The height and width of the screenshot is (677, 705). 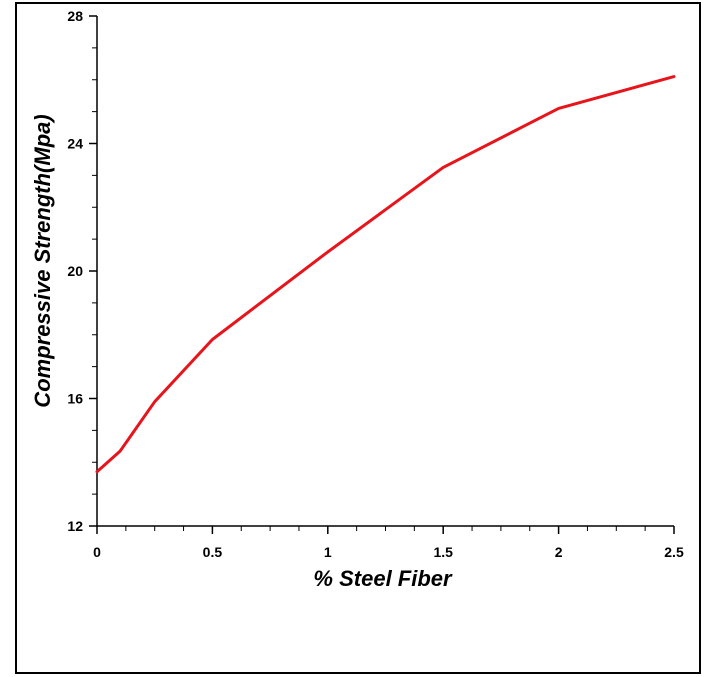 What do you see at coordinates (443, 552) in the screenshot?
I see `x-tick-label: 1.5` at bounding box center [443, 552].